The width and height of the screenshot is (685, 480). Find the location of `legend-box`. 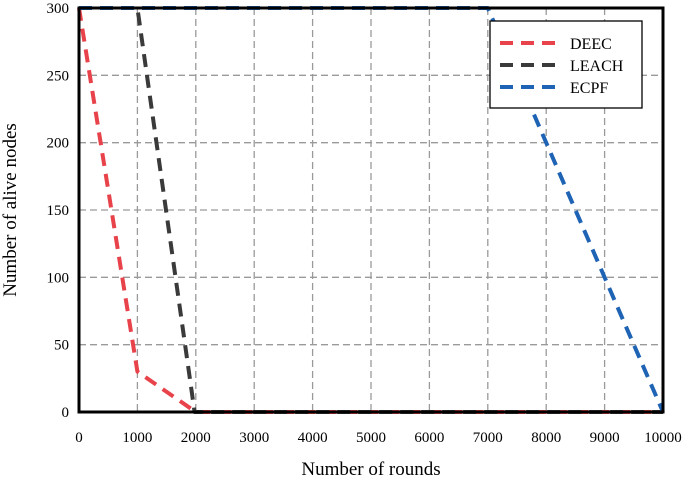

legend-box is located at coordinates (566, 64).